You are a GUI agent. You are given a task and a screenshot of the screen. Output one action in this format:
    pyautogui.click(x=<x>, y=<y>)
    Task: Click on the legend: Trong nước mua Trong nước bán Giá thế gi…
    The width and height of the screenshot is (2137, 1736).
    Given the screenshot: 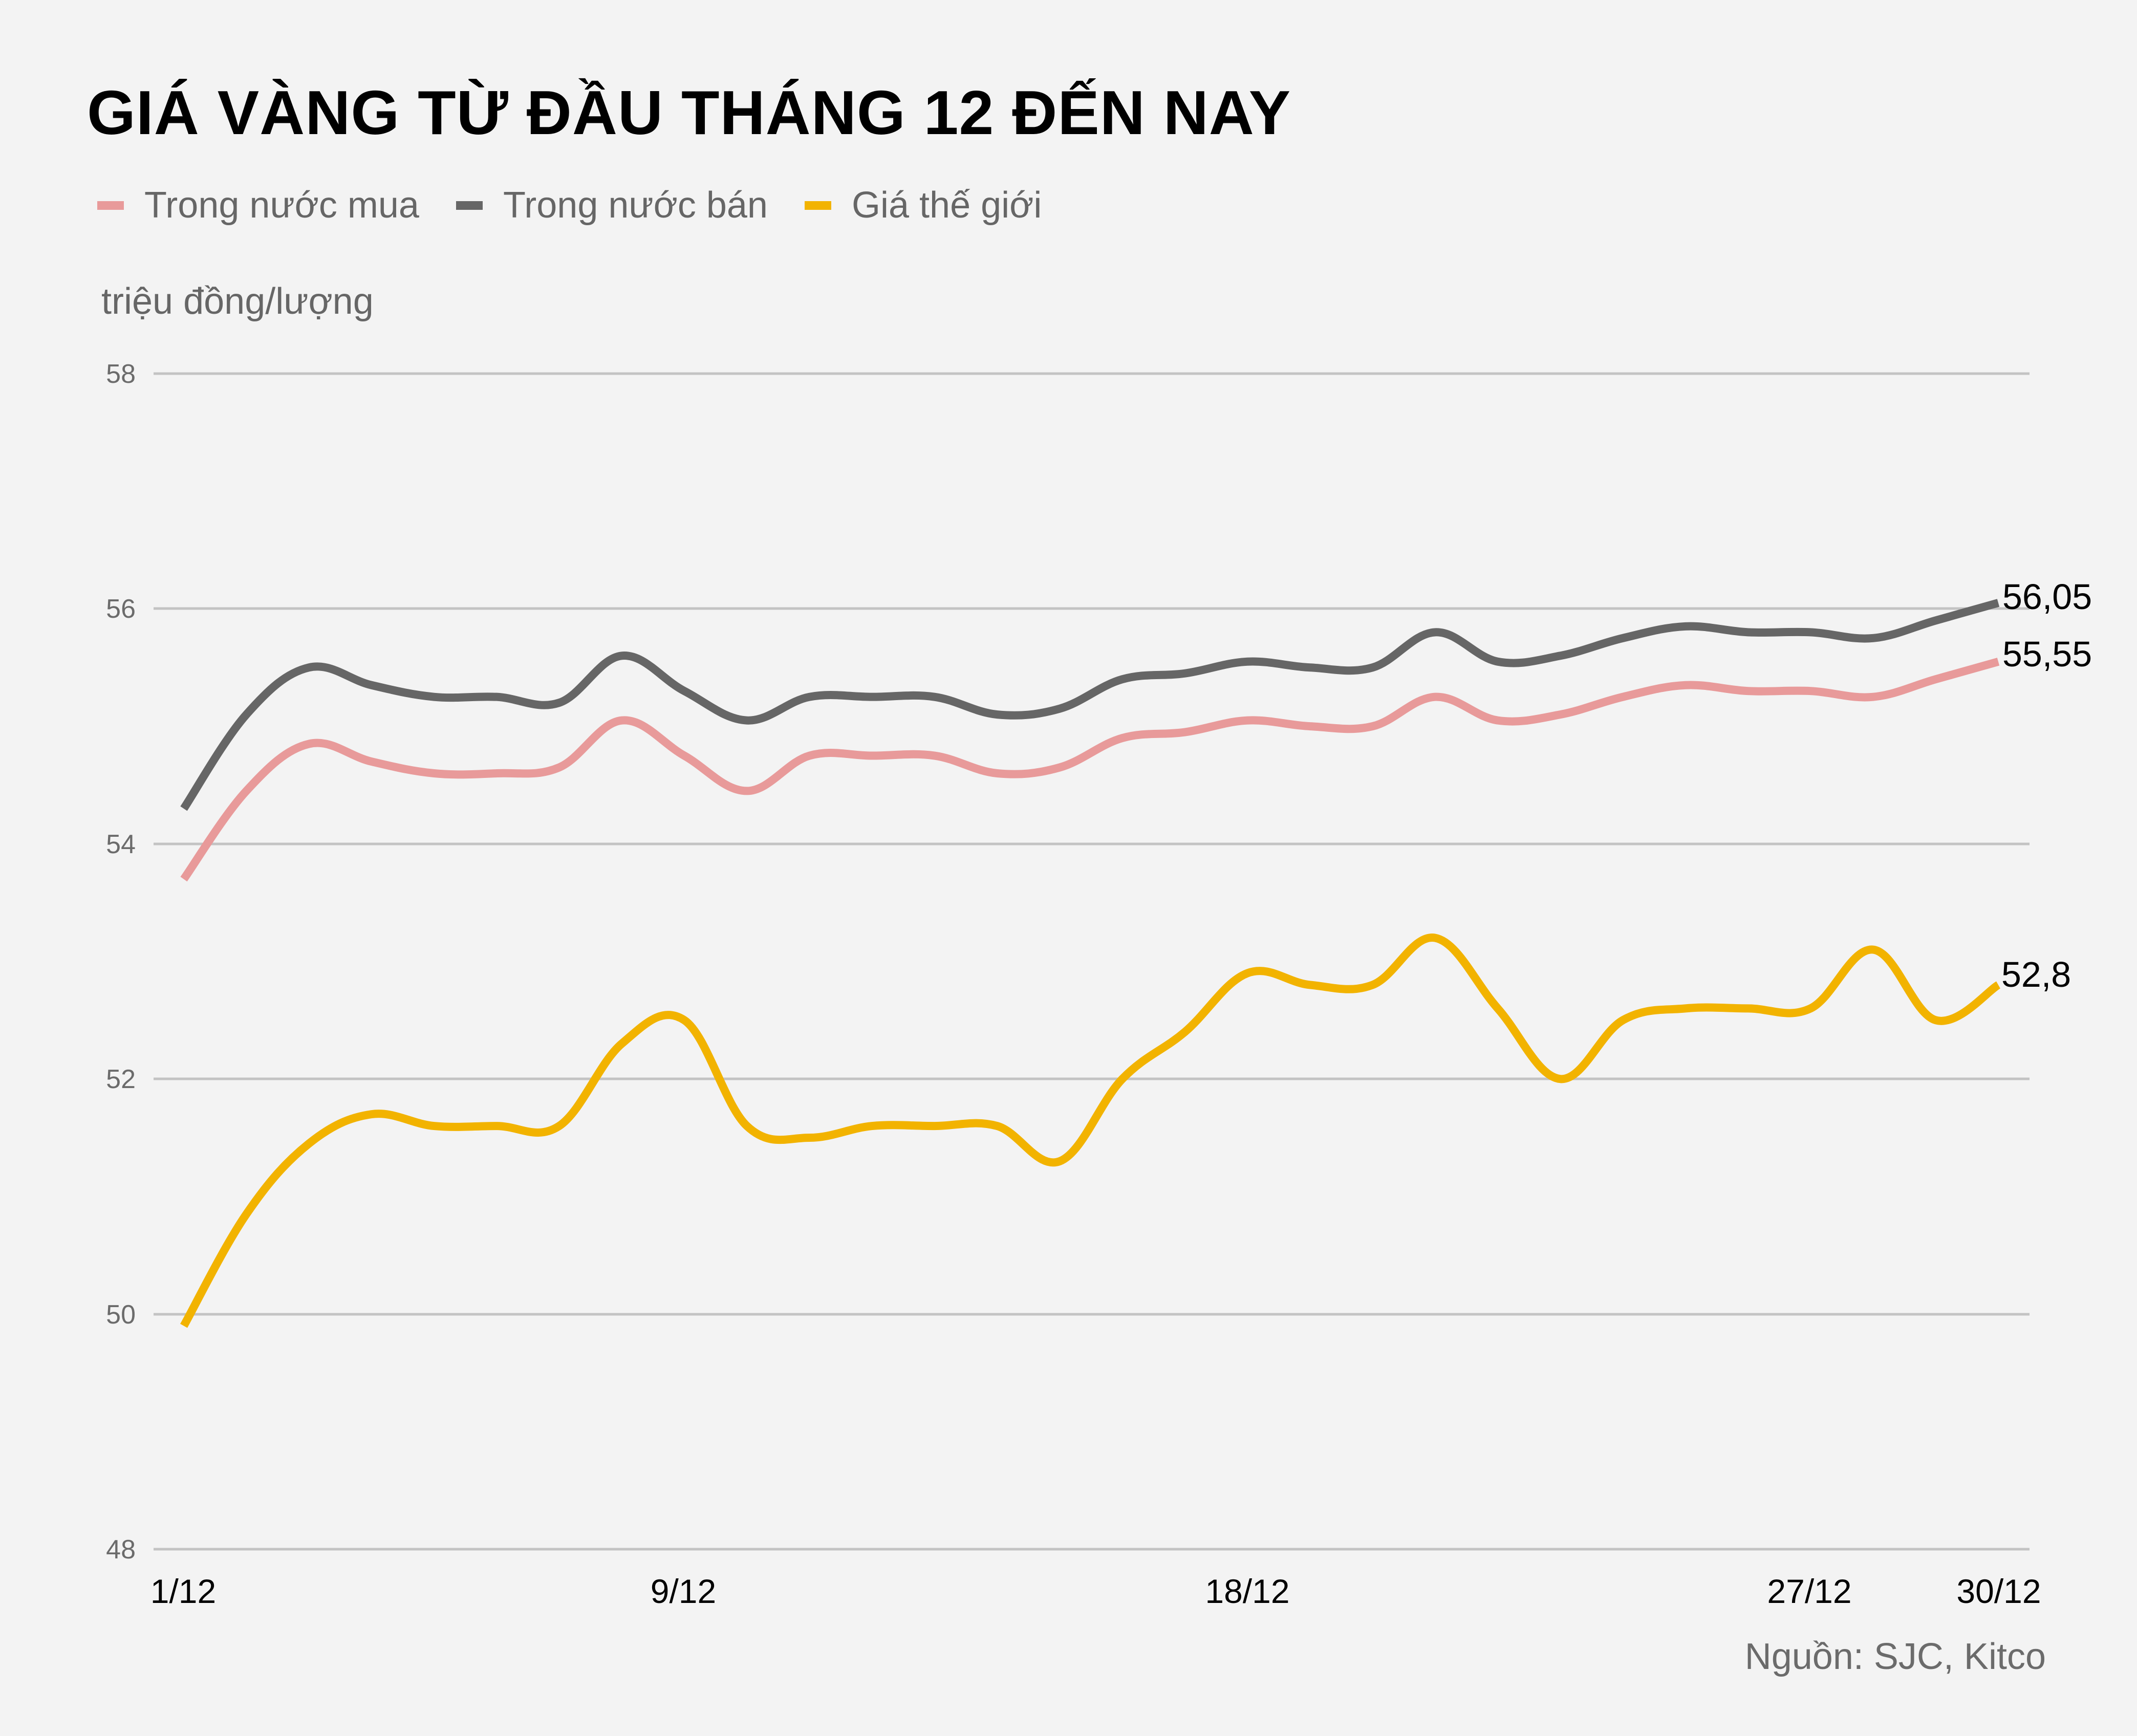 What is the action you would take?
    pyautogui.click(x=587, y=205)
    